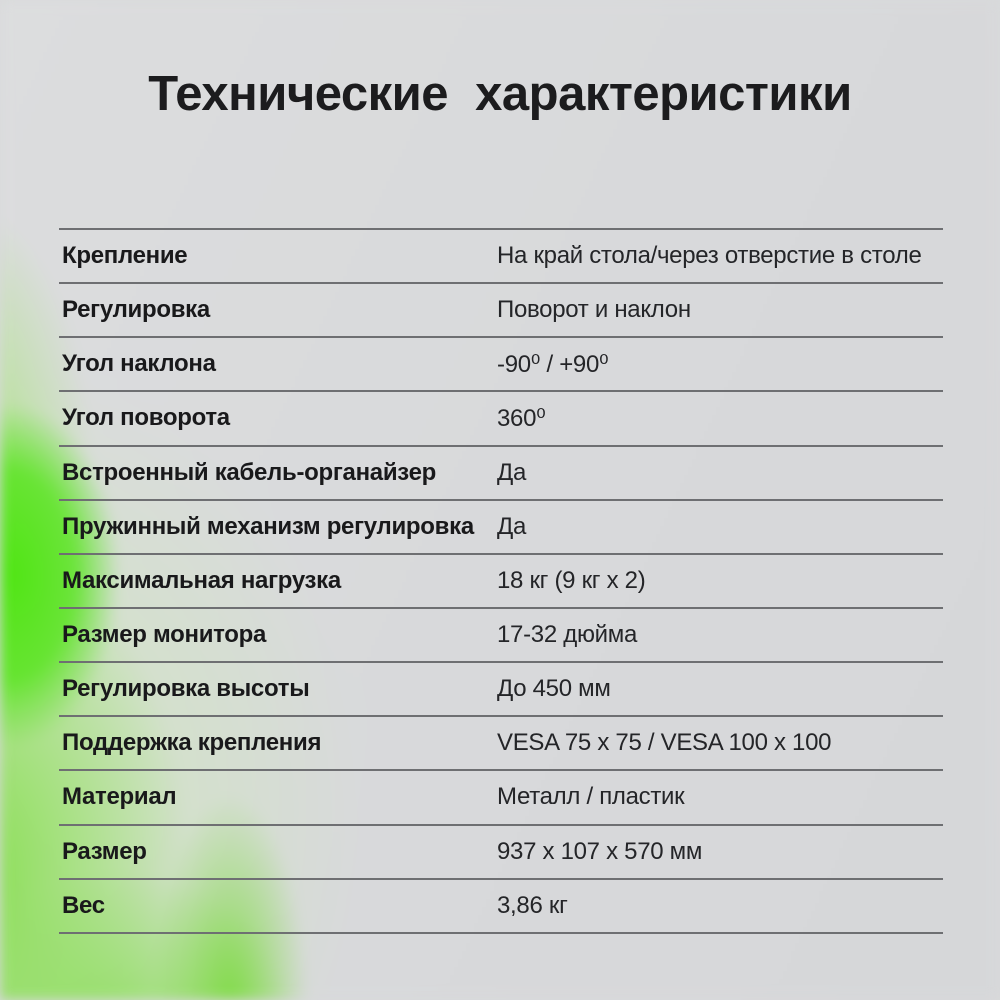 This screenshot has width=1000, height=1000. I want to click on spec-label: Материал, so click(119, 797).